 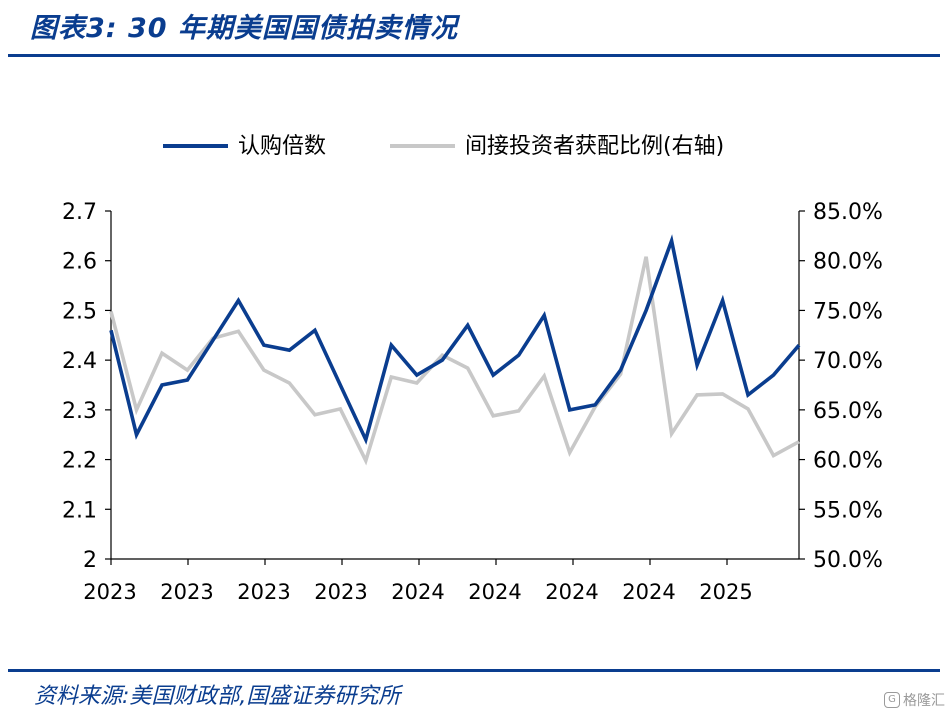 What do you see at coordinates (594, 146) in the screenshot?
I see `legend-label-indirect-allotment: 间接投资者获配比例(右轴)` at bounding box center [594, 146].